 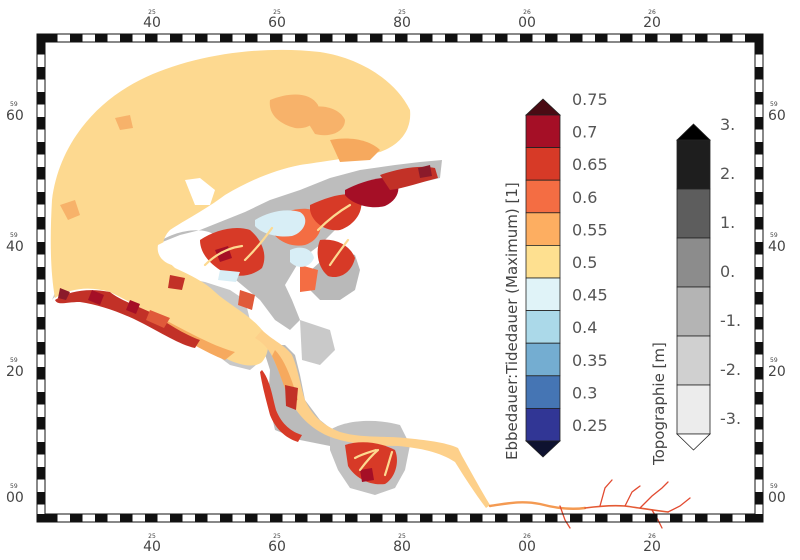 What do you see at coordinates (402, 536) in the screenshot?
I see `bottom-tick-small: 25` at bounding box center [402, 536].